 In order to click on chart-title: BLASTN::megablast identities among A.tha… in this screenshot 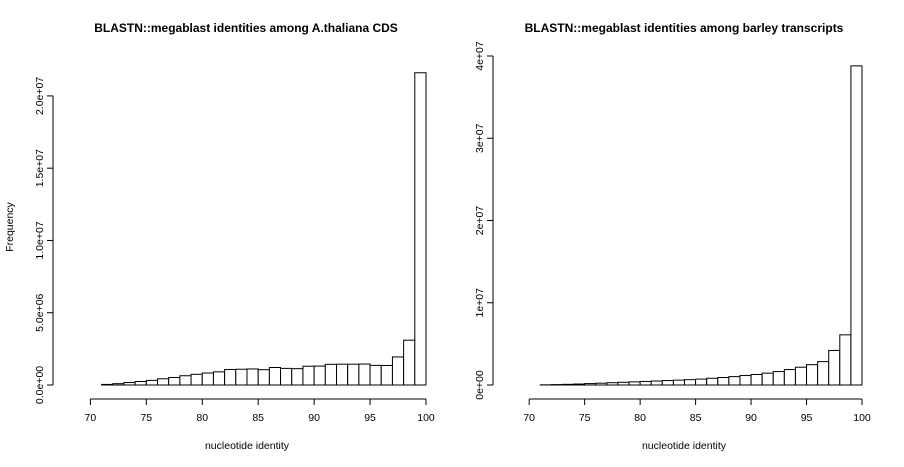, I will do `click(246, 28)`.